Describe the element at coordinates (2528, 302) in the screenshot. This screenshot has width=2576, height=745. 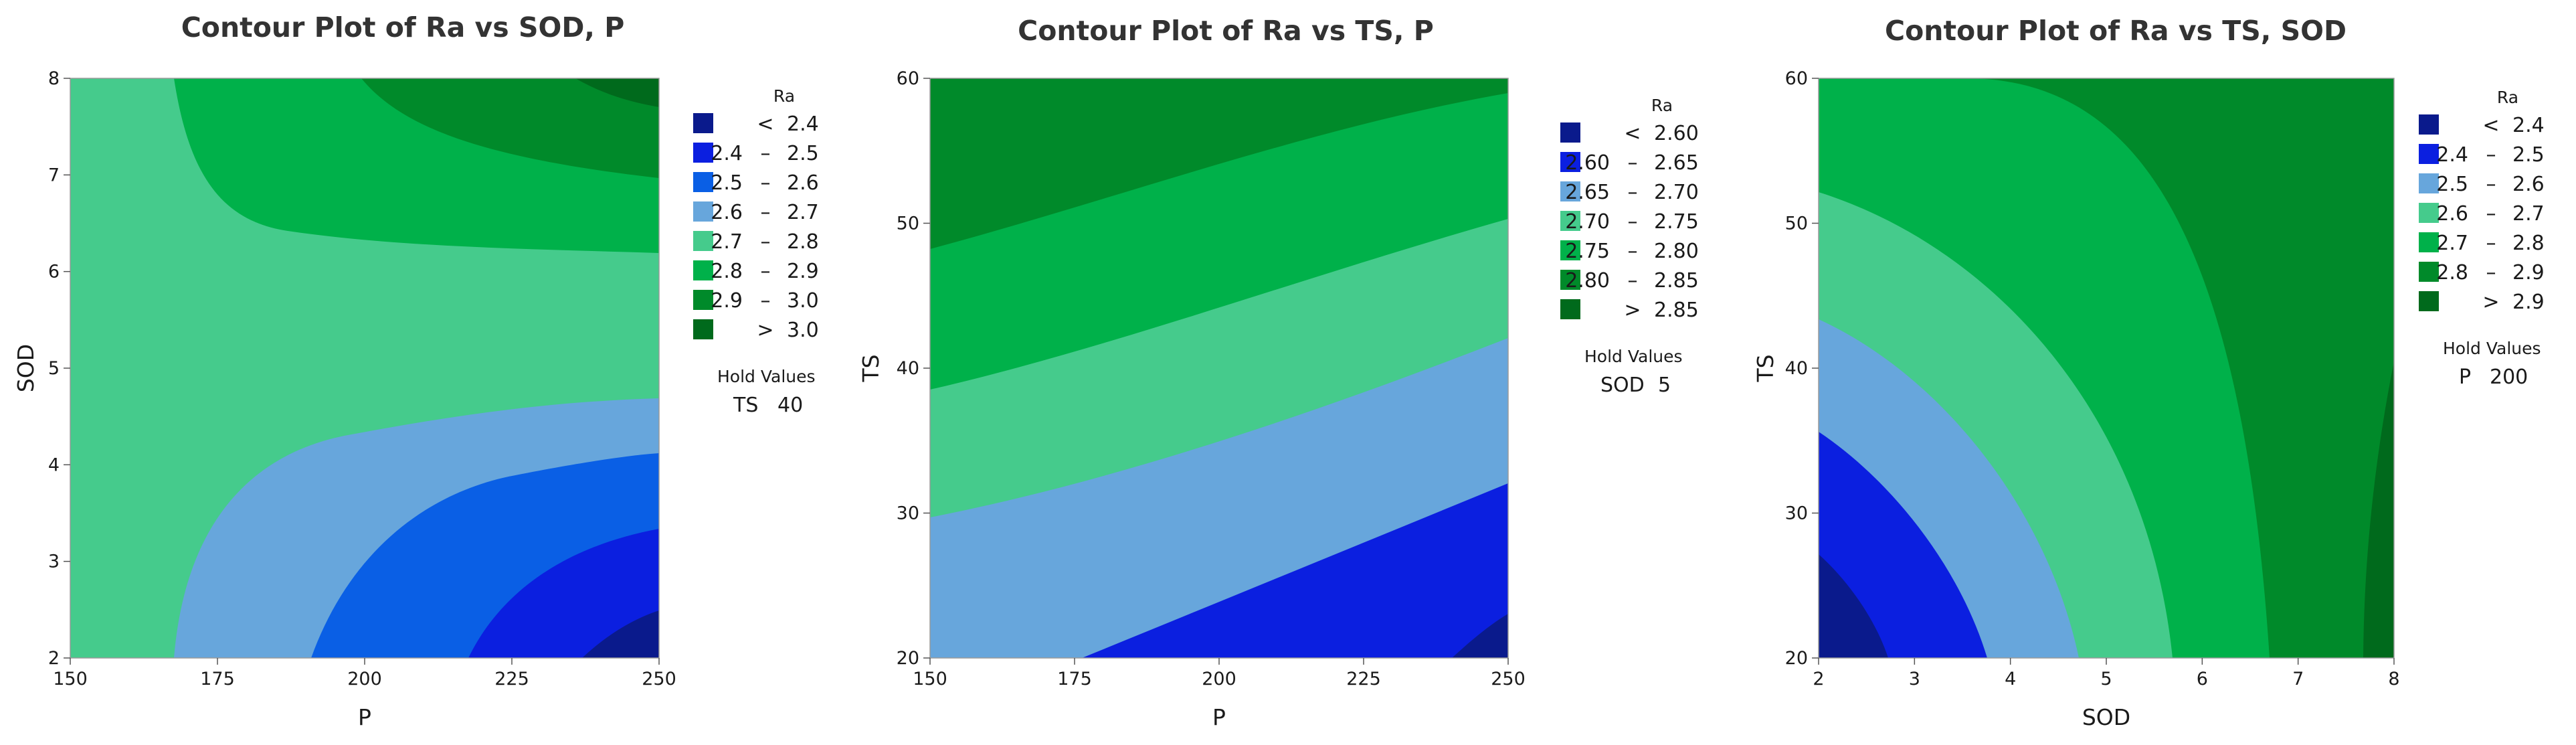
I see `legend-upper-bound: 2.9` at that location.